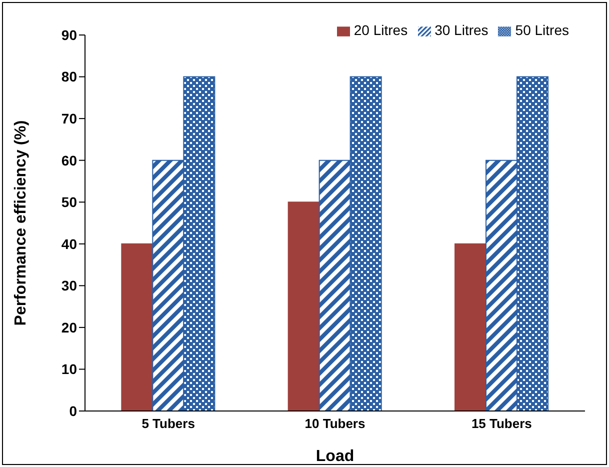 The width and height of the screenshot is (609, 467). Describe the element at coordinates (501, 424) in the screenshot. I see `x-tick-label: 15 Tubers` at that location.